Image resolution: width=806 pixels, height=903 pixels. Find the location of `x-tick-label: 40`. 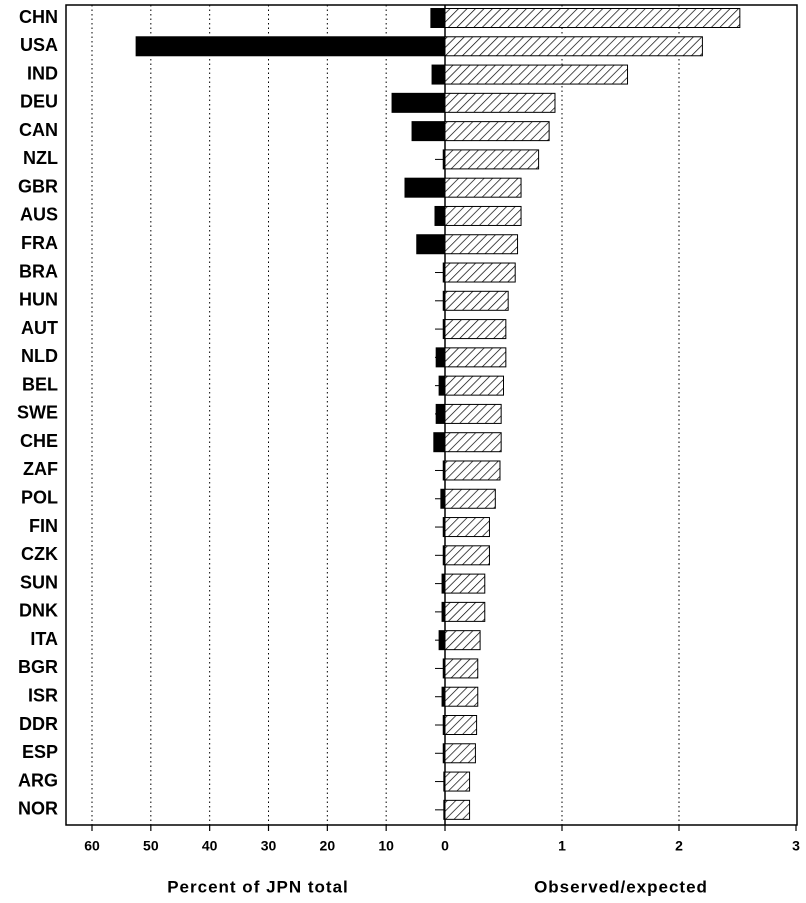

x-tick-label: 40 is located at coordinates (210, 846).